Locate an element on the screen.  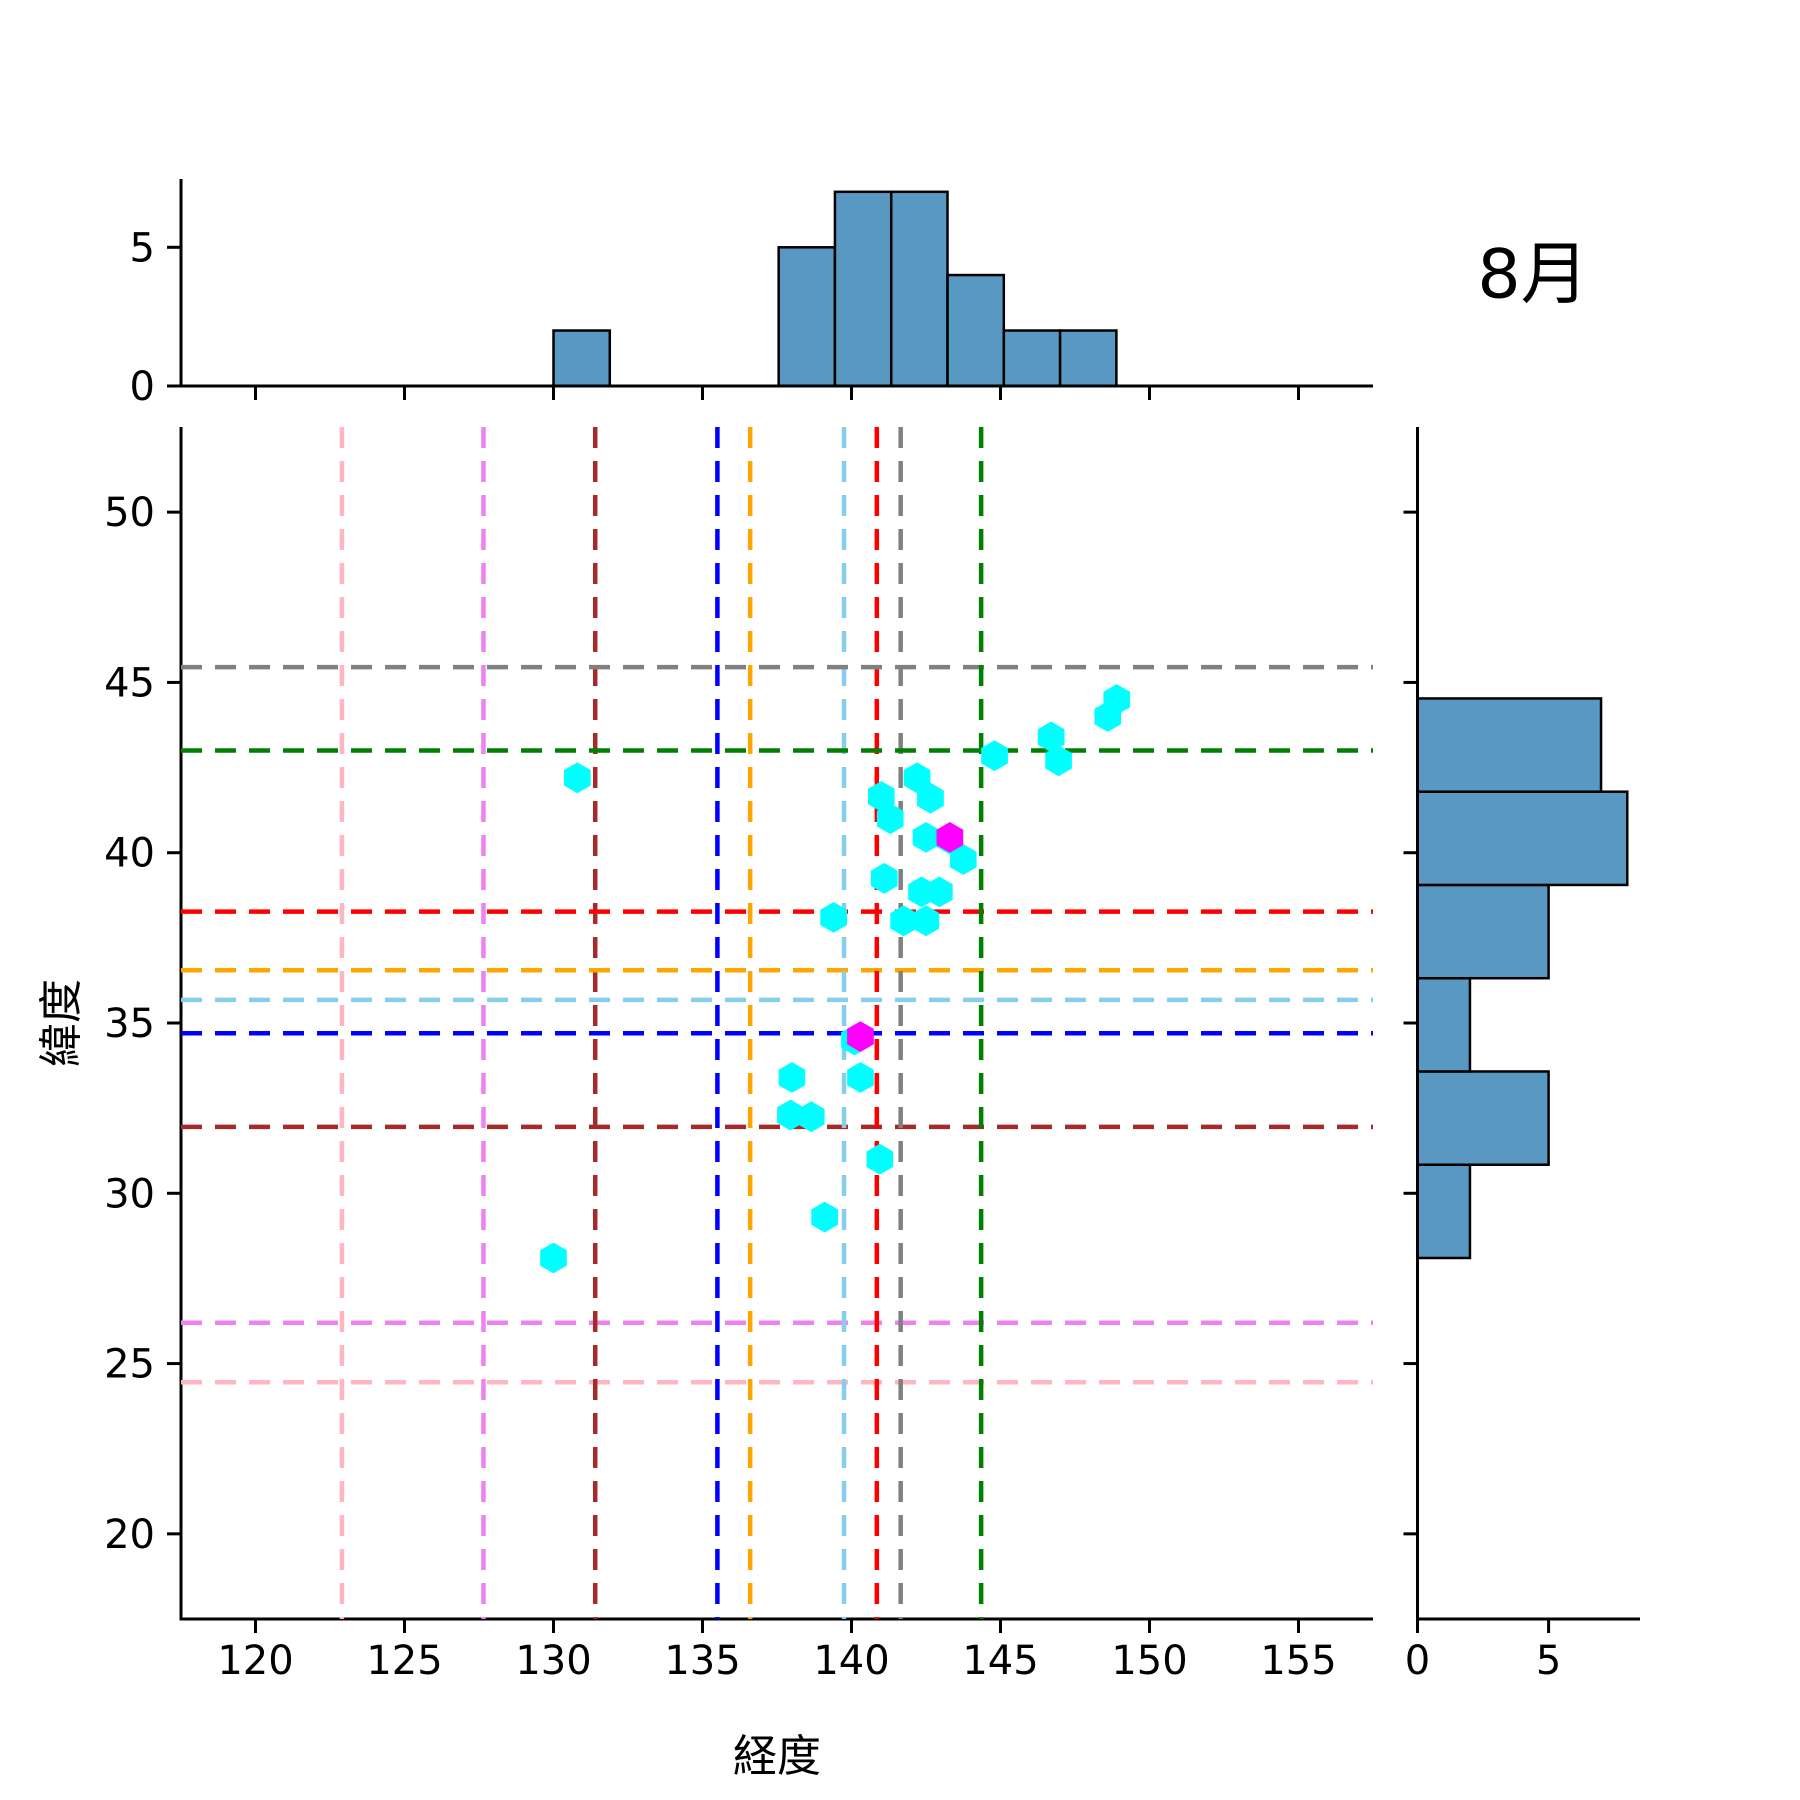
x-tick-label: 120 is located at coordinates (255, 1661).